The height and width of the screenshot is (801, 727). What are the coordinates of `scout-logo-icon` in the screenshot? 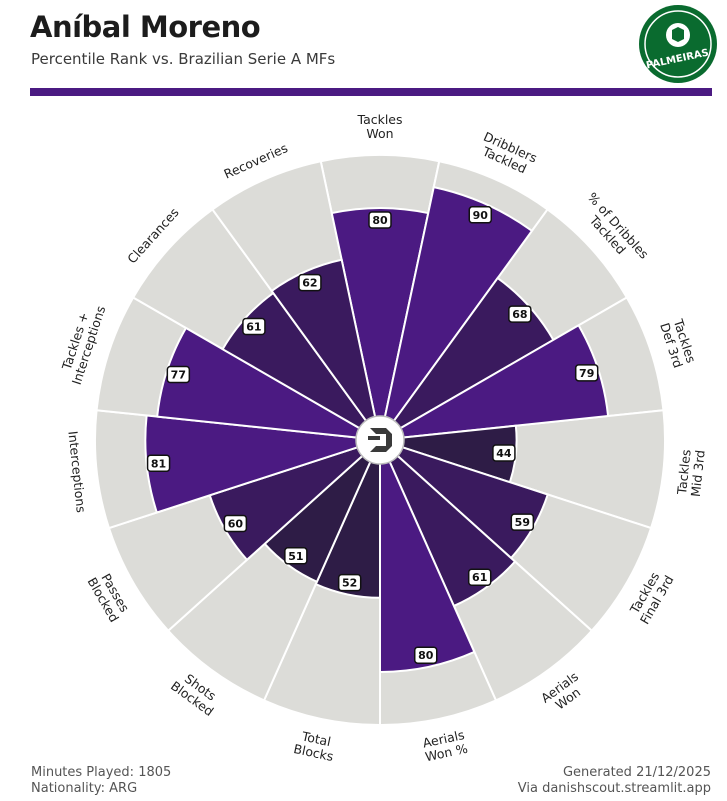 It's located at (380, 440).